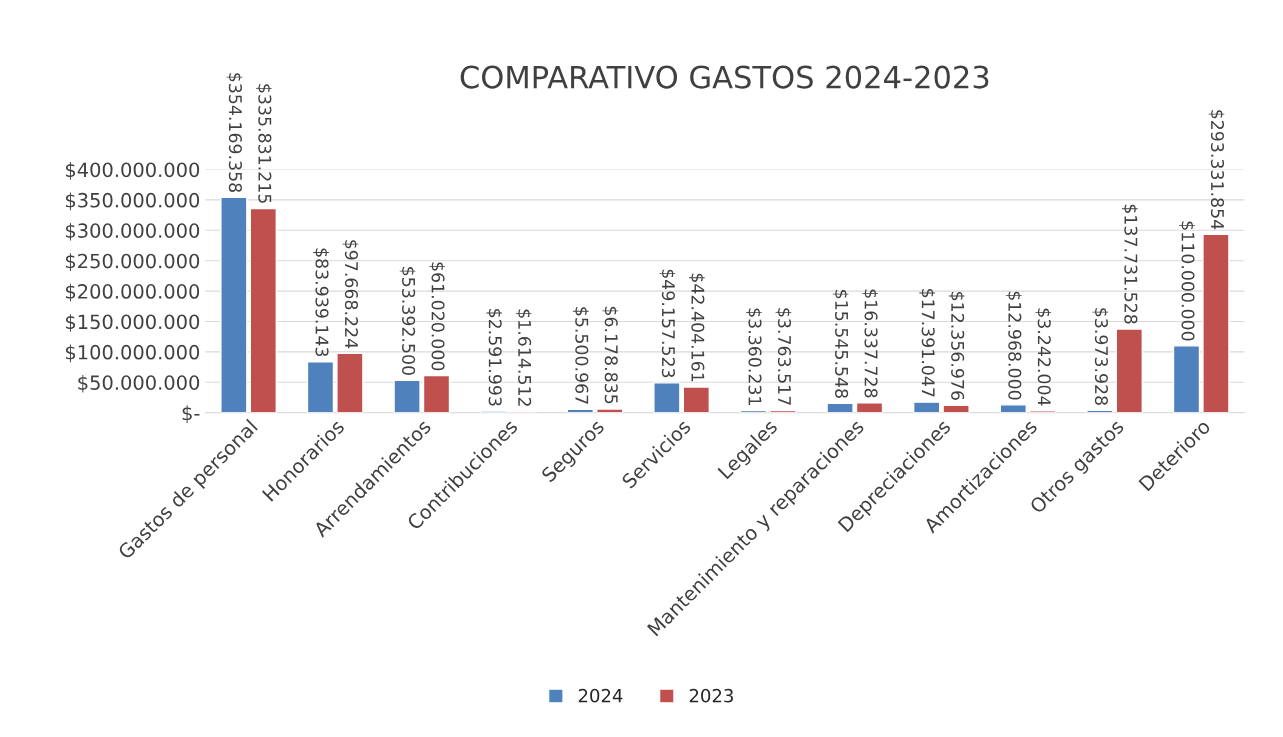 The width and height of the screenshot is (1283, 737). I want to click on legend-label: 2024, so click(600, 695).